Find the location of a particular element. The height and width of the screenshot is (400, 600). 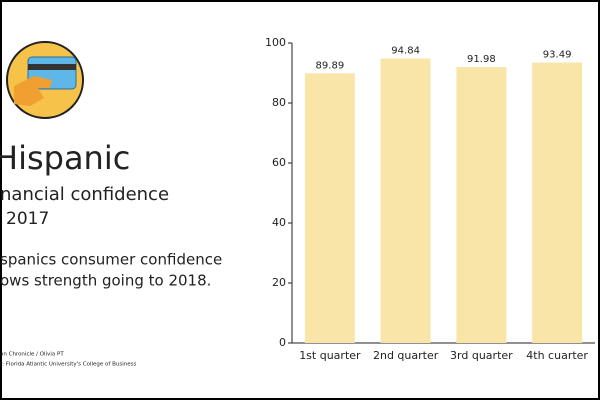

y-tick-label: 100 is located at coordinates (275, 42).